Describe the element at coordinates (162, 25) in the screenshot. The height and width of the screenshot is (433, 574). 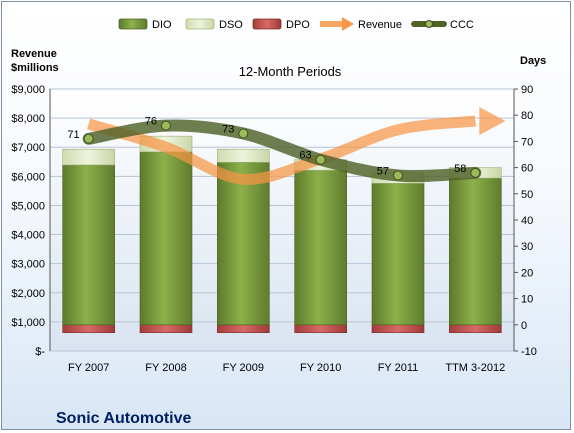
I see `legend-label: DIO` at that location.